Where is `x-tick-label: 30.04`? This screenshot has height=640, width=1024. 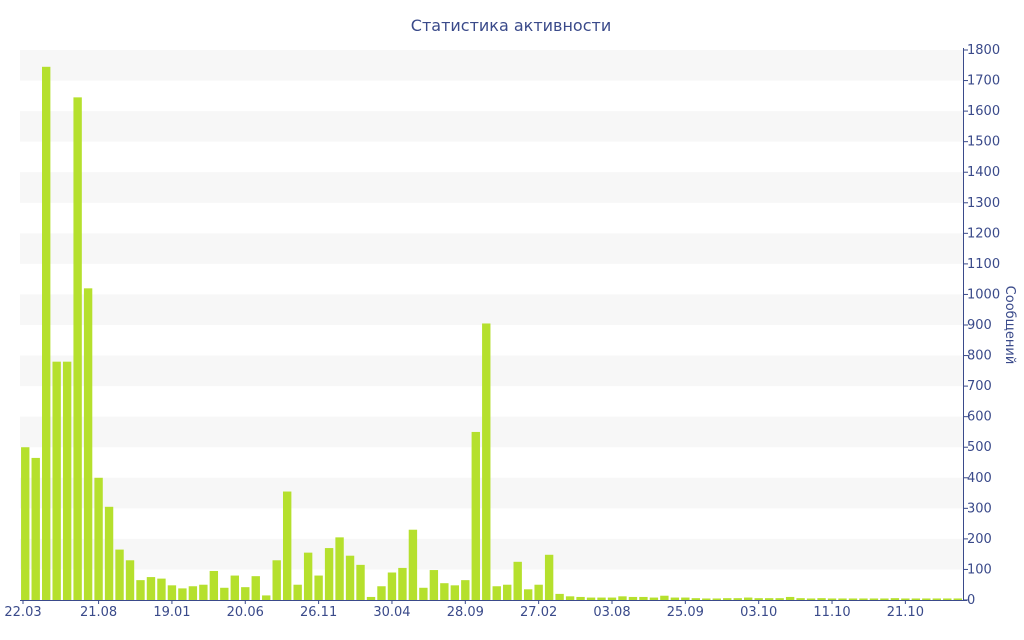
x-tick-label: 30.04 is located at coordinates (391, 612).